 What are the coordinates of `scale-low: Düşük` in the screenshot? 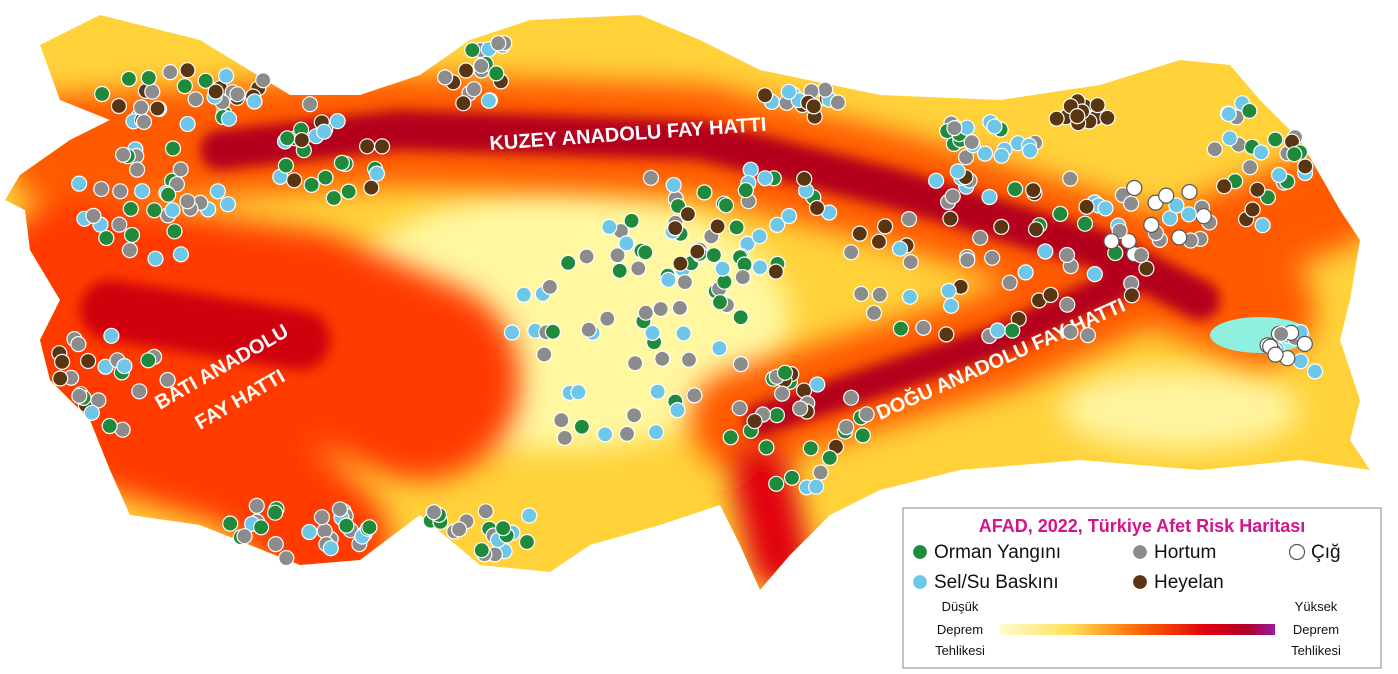 It's located at (960, 606).